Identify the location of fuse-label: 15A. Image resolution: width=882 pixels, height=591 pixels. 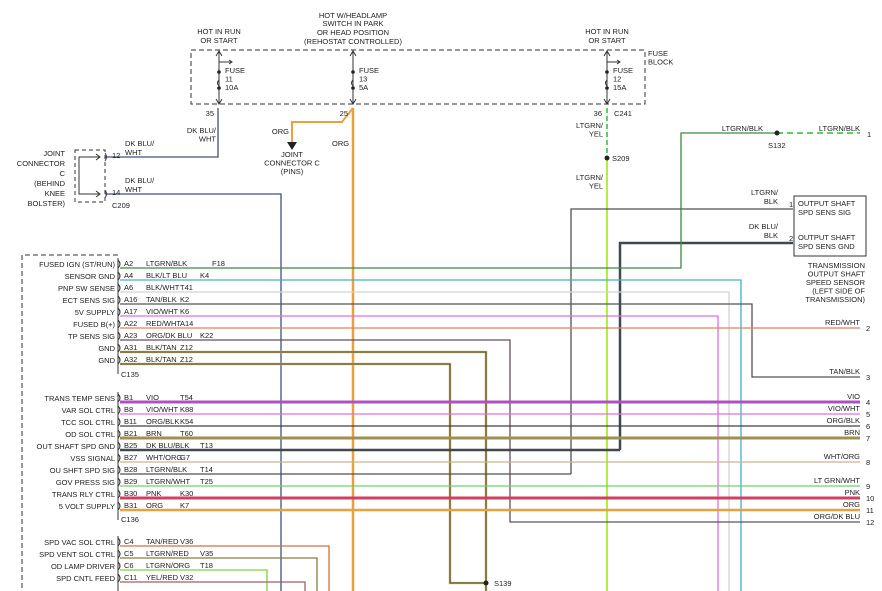
(619, 87).